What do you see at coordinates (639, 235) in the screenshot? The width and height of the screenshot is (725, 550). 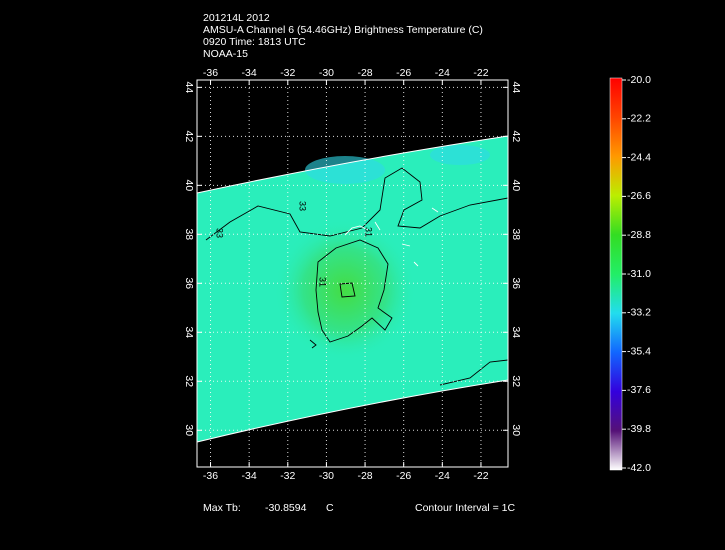 I see `colorbar-label: -28.8` at bounding box center [639, 235].